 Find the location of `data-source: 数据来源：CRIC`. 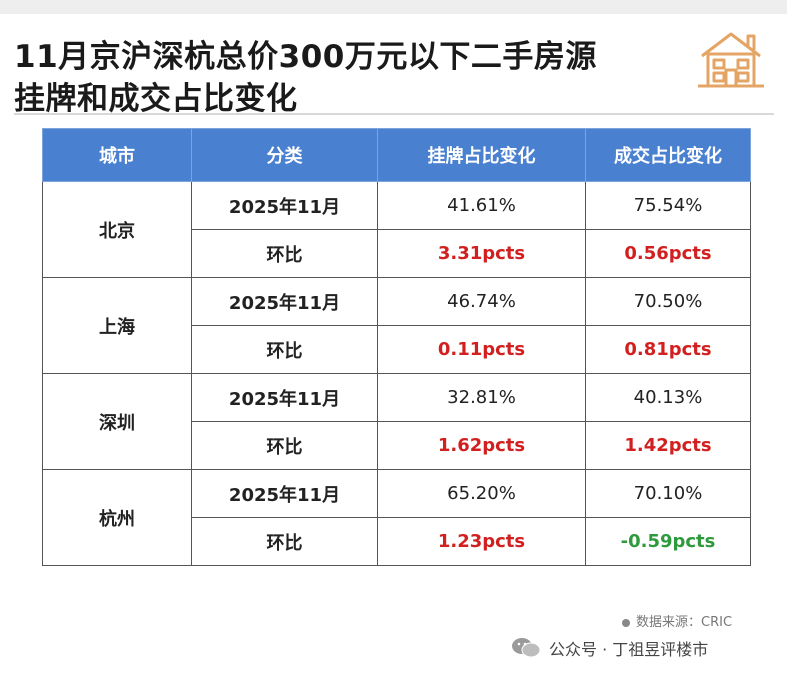

data-source: 数据来源：CRIC is located at coordinates (677, 620).